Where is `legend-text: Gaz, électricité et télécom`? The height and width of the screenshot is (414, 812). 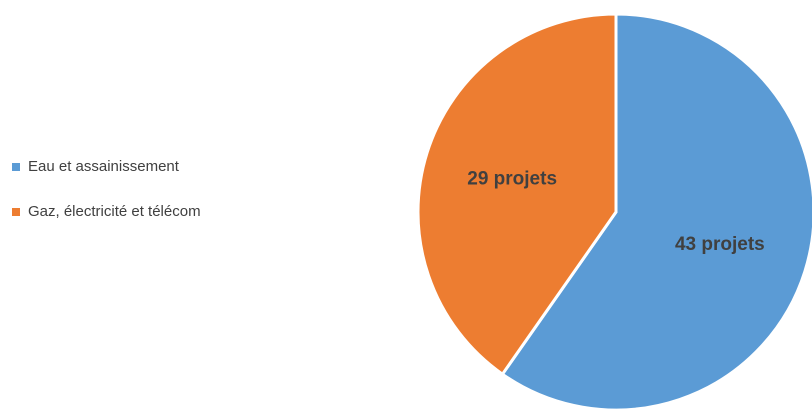
legend-text: Gaz, électricité et télécom is located at coordinates (114, 211).